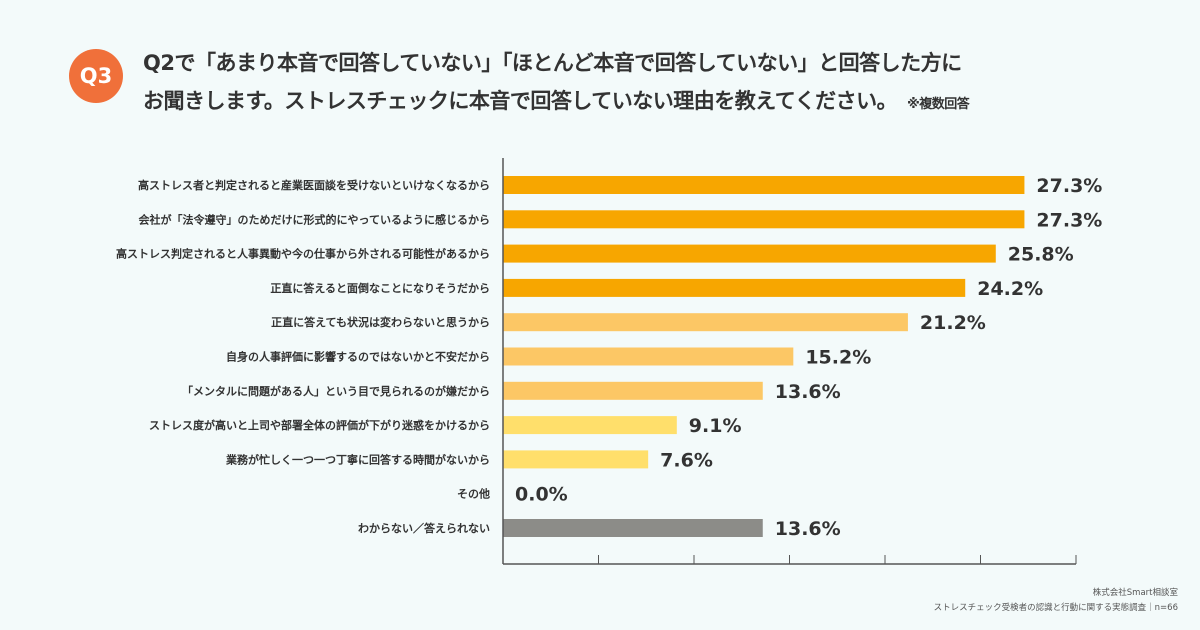 The image size is (1200, 630). What do you see at coordinates (319, 425) in the screenshot?
I see `category-label: ストレス度が高いと上司や部署全体の評価が下がり迷惑をかけるから` at bounding box center [319, 425].